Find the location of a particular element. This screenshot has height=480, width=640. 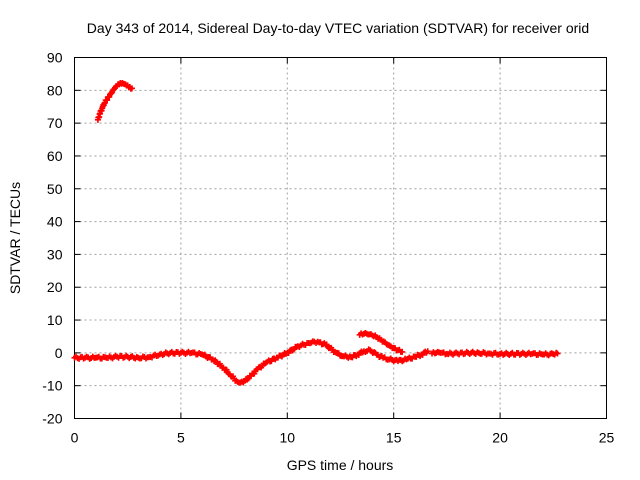

series-high-arc is located at coordinates (114, 101).